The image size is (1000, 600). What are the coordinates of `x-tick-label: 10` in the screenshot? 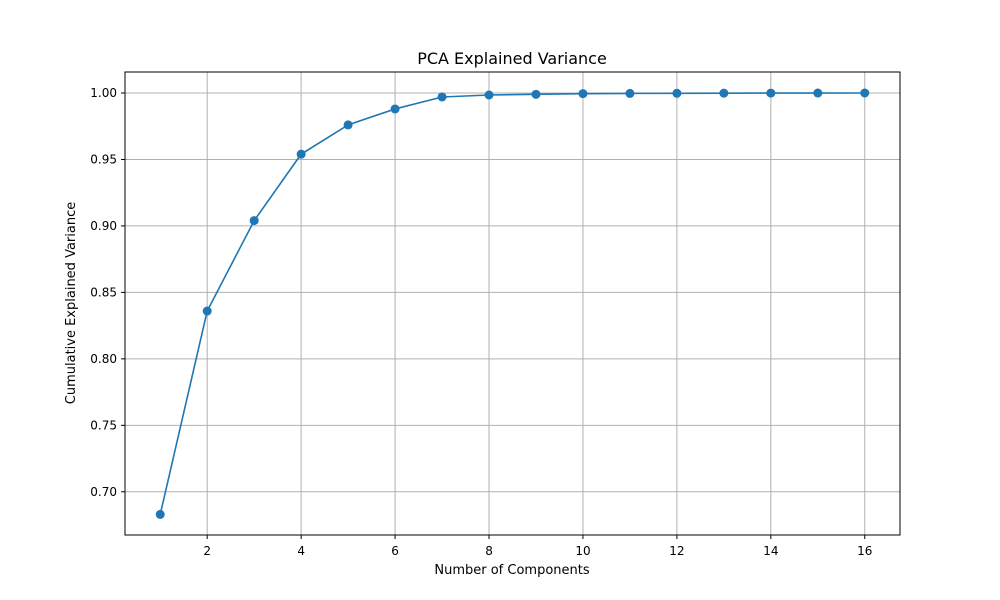 It's located at (582, 551).